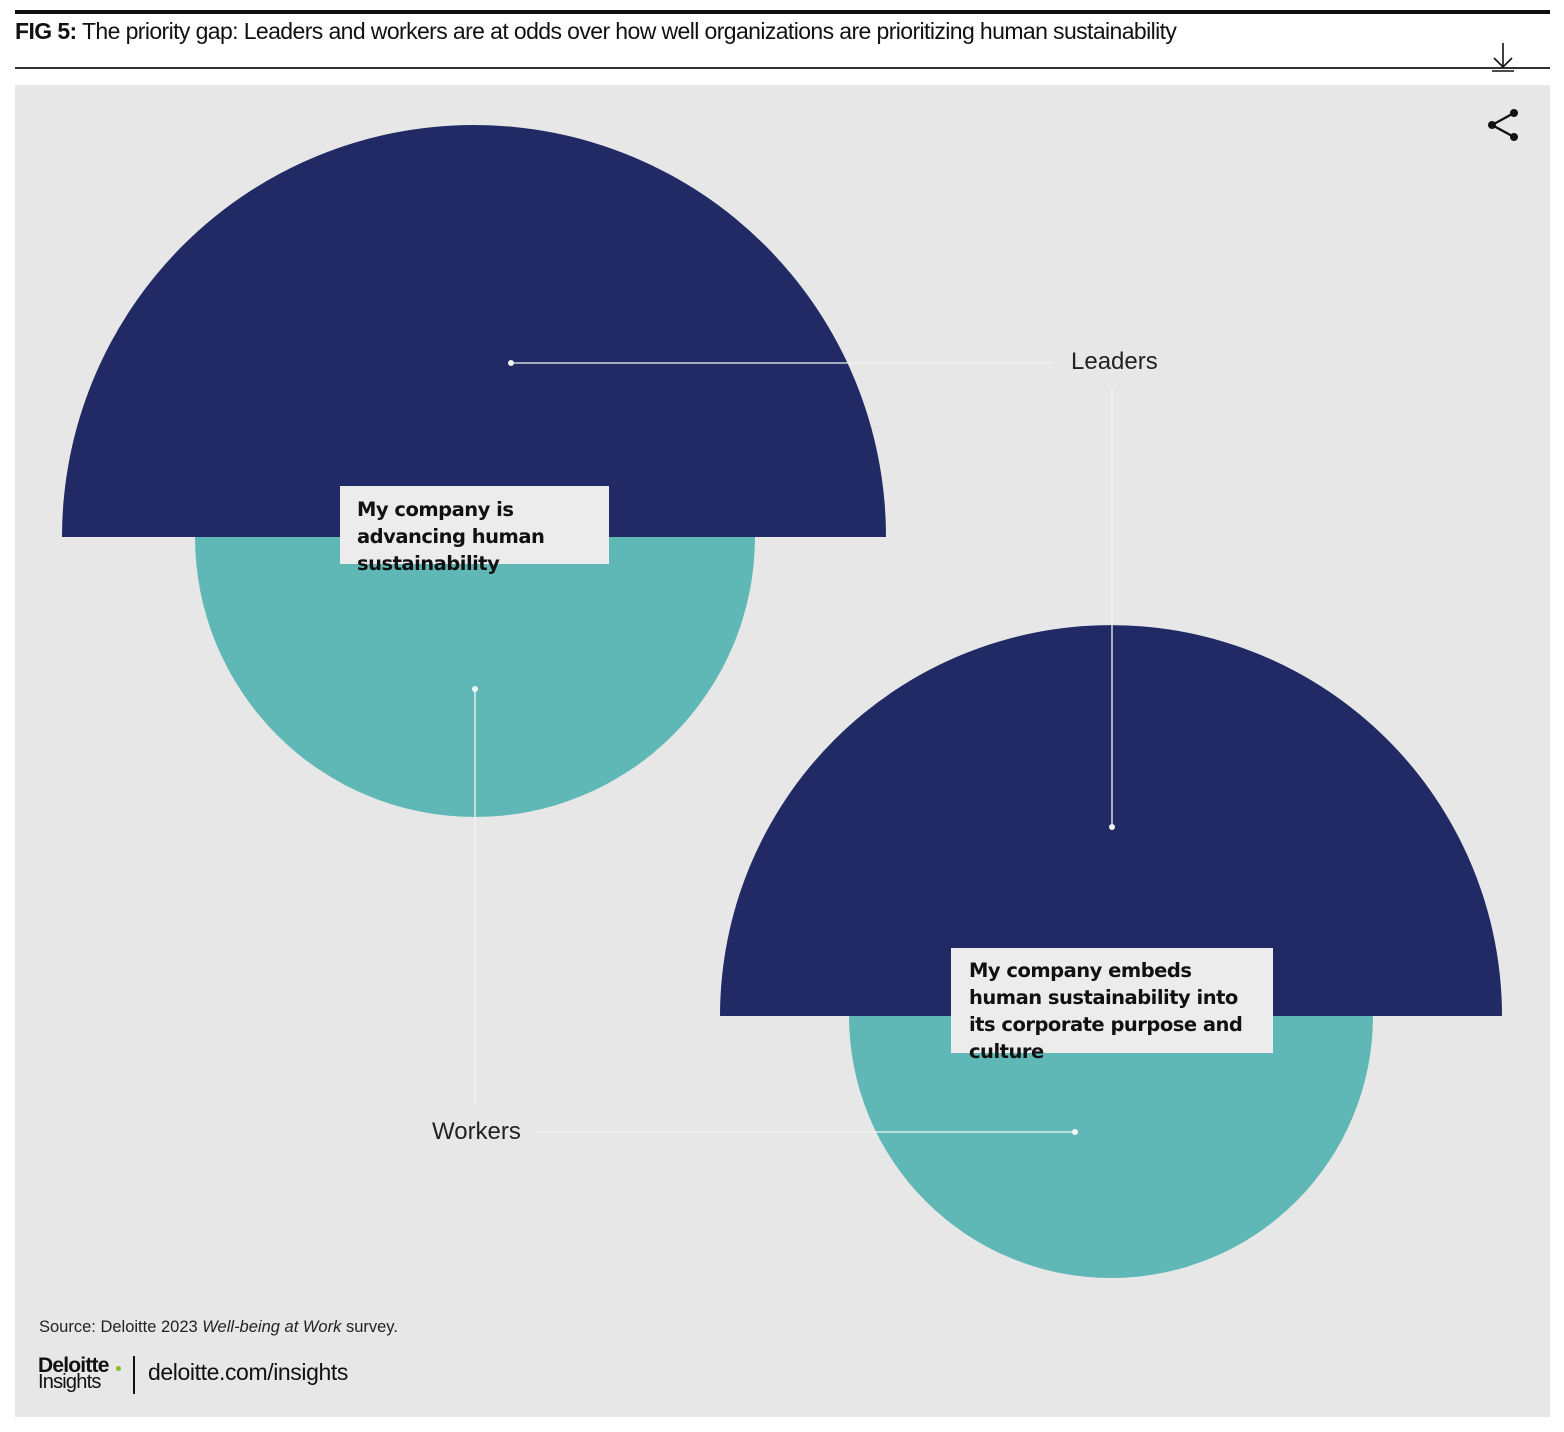 The width and height of the screenshot is (1564, 1432). I want to click on logo-divider, so click(134, 1375).